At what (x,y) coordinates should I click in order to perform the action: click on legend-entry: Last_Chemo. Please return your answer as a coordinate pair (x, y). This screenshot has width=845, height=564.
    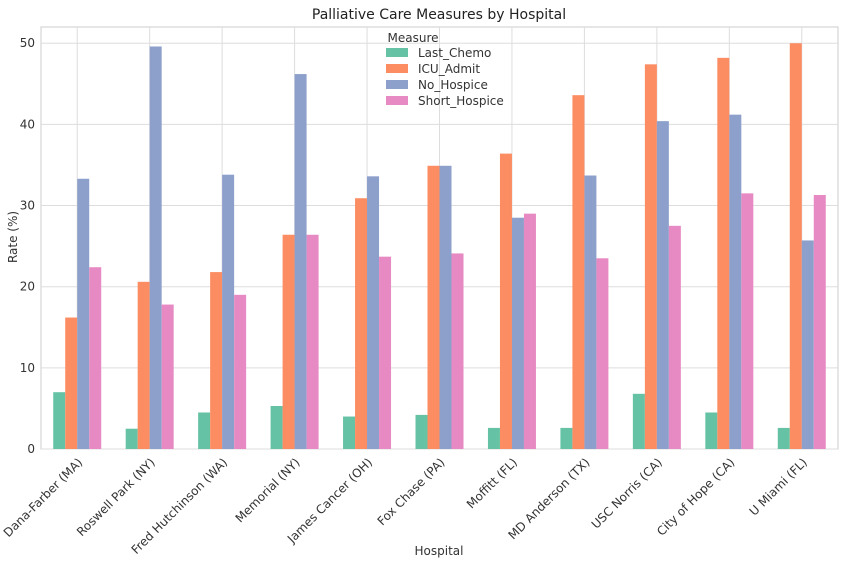
    Looking at the image, I should click on (454, 53).